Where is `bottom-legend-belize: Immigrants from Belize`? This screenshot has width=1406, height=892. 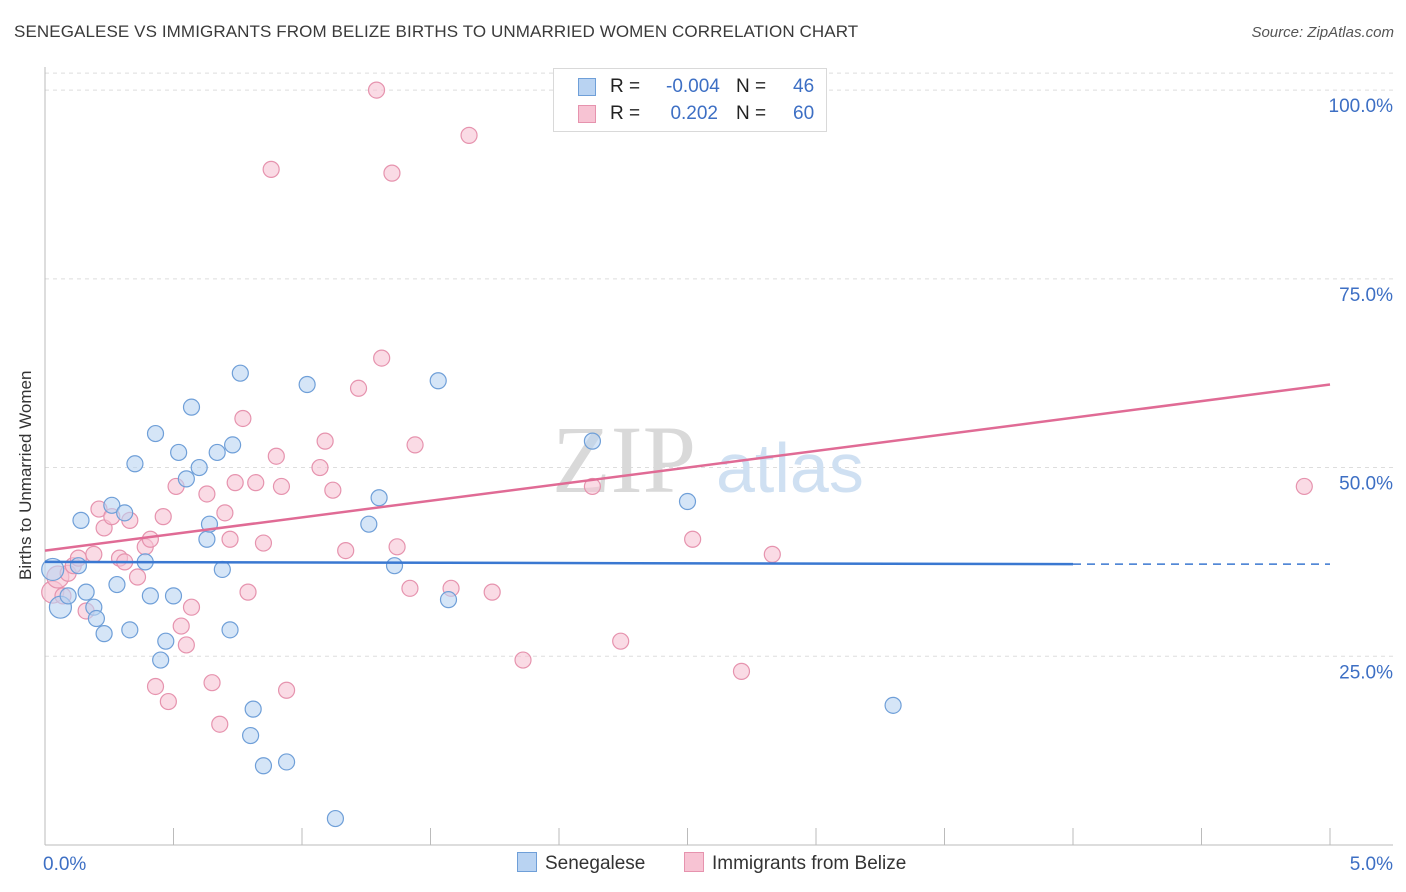 bottom-legend-belize: Immigrants from Belize is located at coordinates (795, 863).